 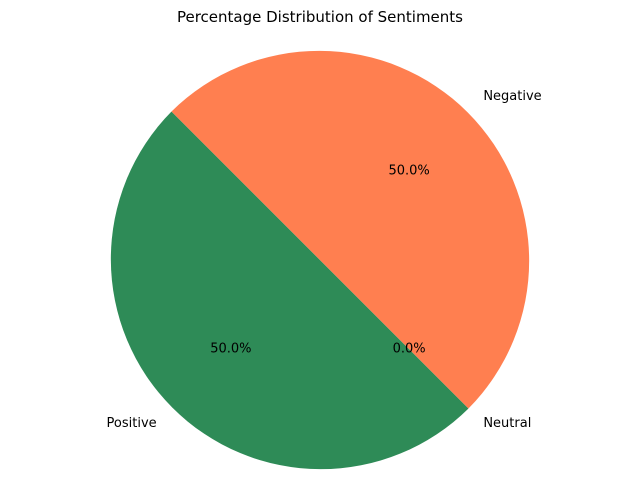 What do you see at coordinates (132, 423) in the screenshot?
I see `category-label-positive: Positive` at bounding box center [132, 423].